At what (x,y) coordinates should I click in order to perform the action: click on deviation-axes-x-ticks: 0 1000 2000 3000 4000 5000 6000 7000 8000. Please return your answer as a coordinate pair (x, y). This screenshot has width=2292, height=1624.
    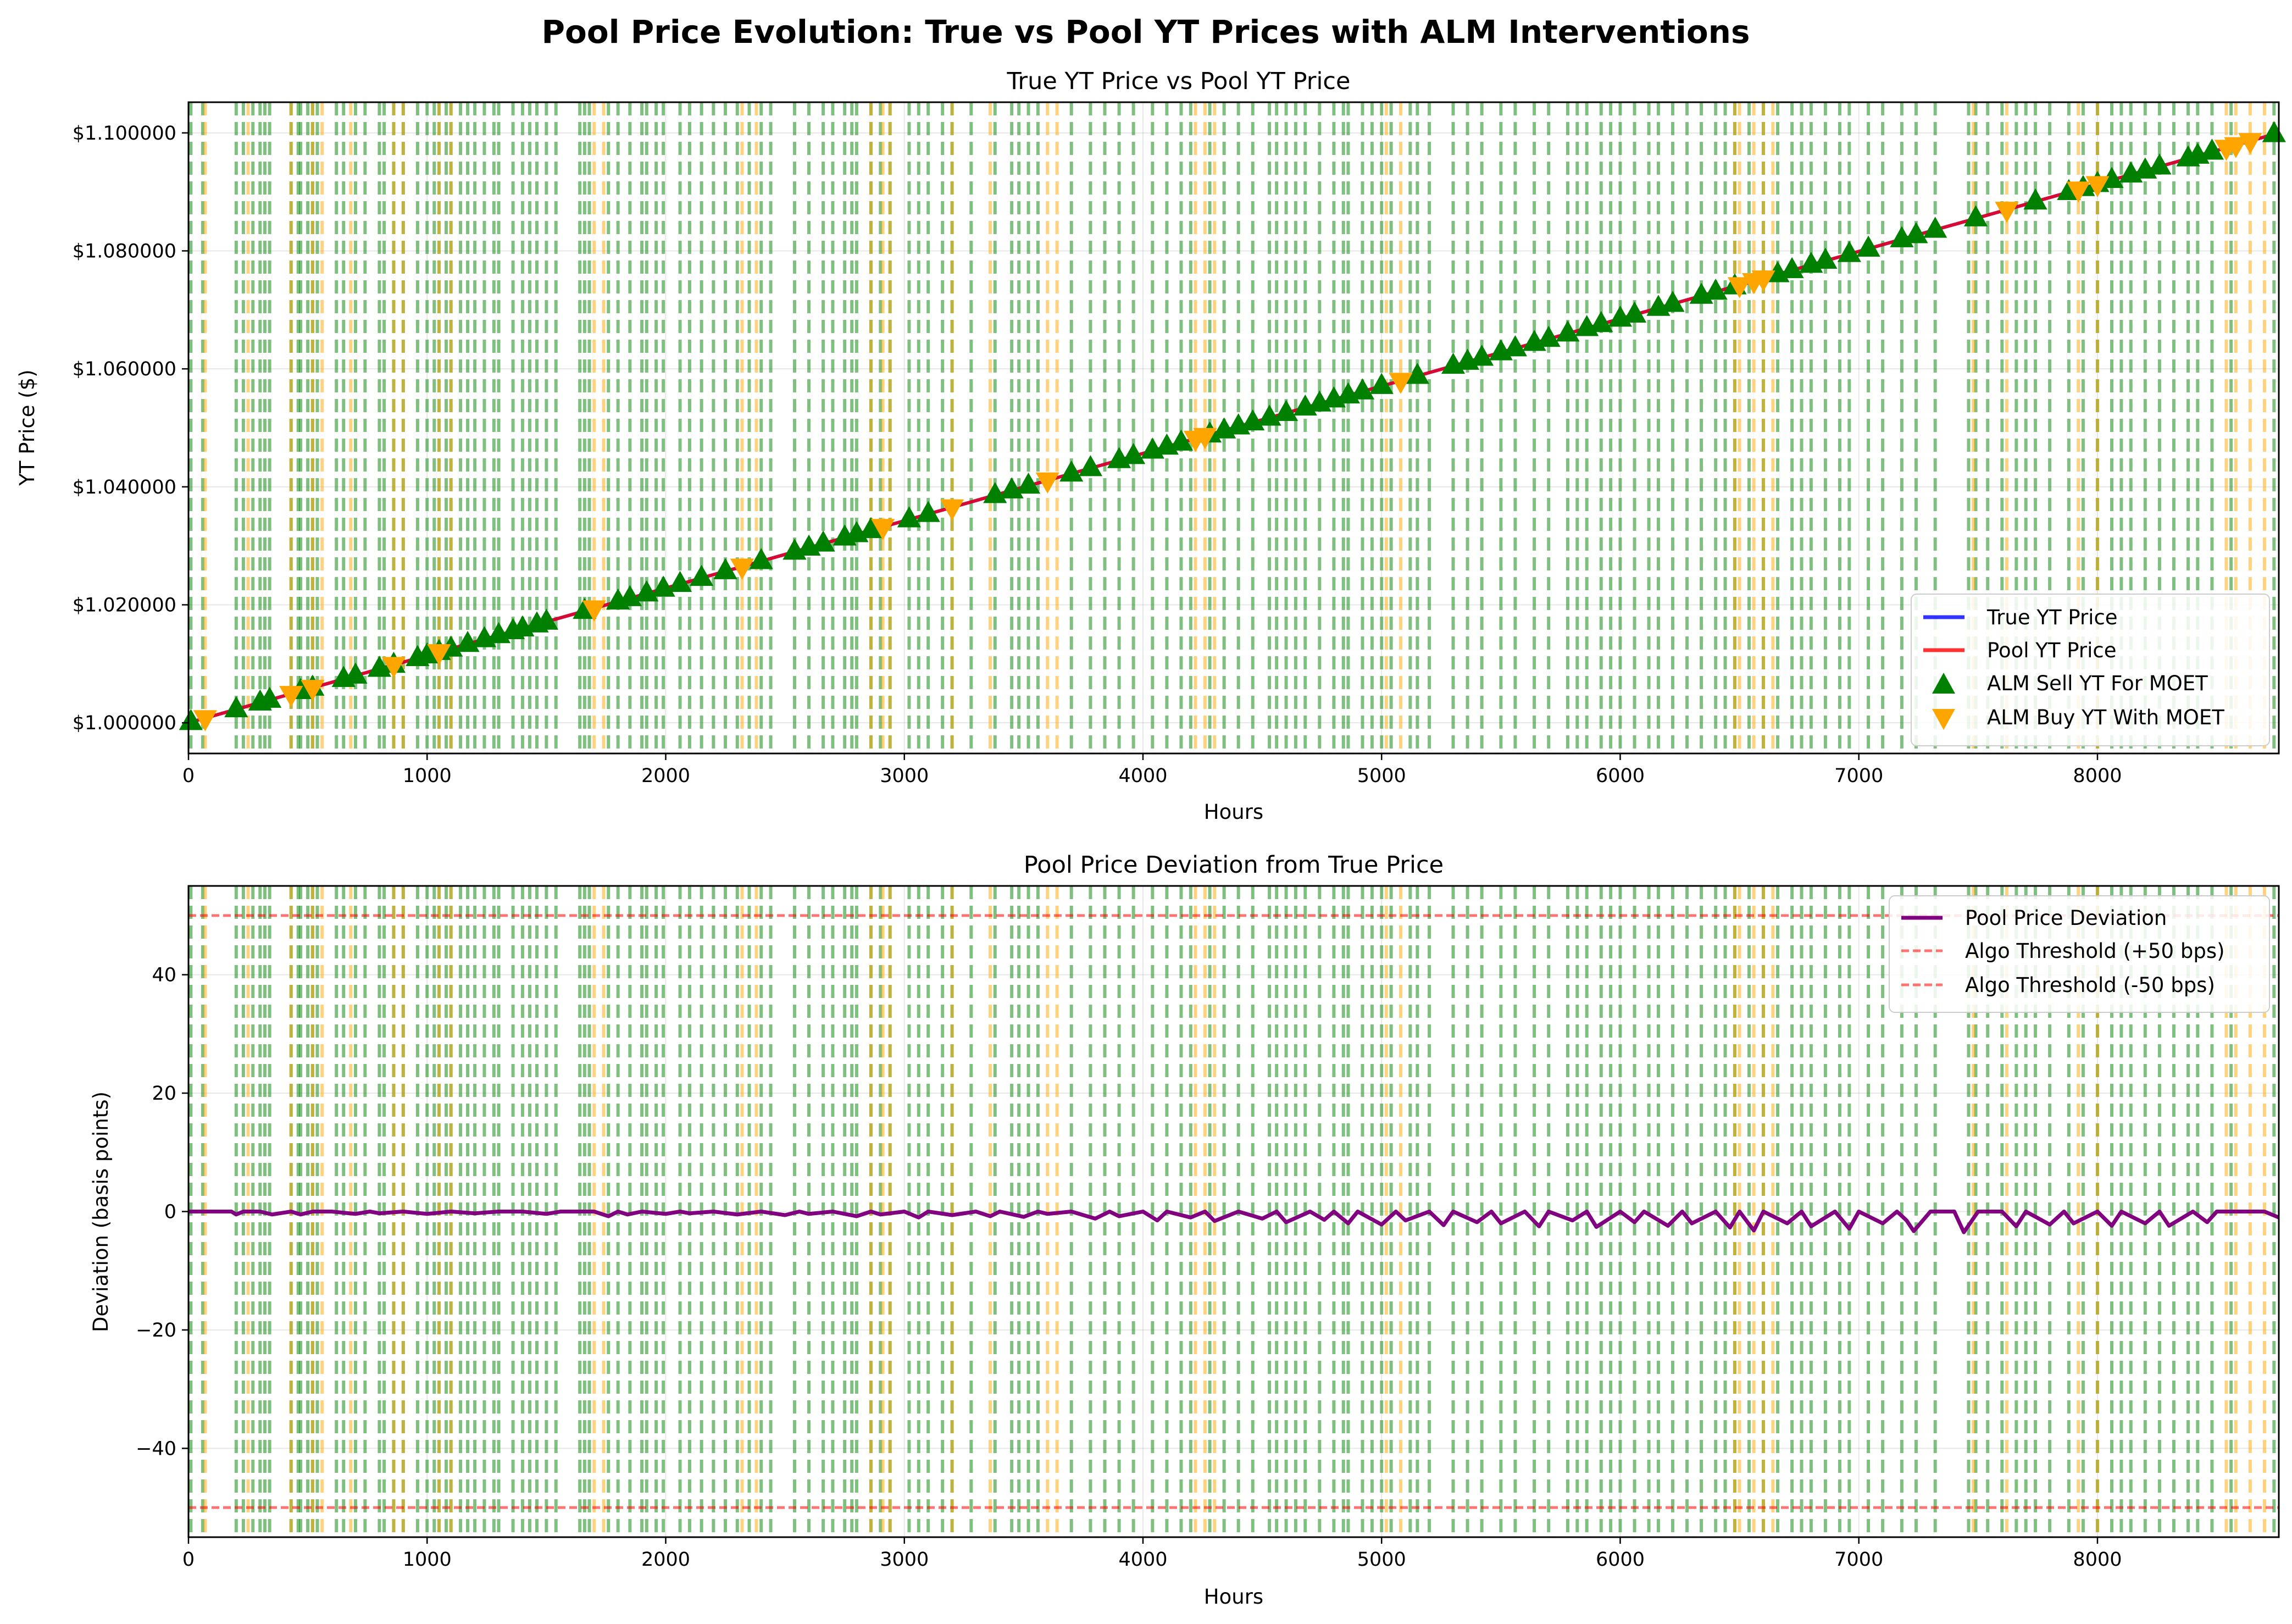
    Looking at the image, I should click on (1152, 1554).